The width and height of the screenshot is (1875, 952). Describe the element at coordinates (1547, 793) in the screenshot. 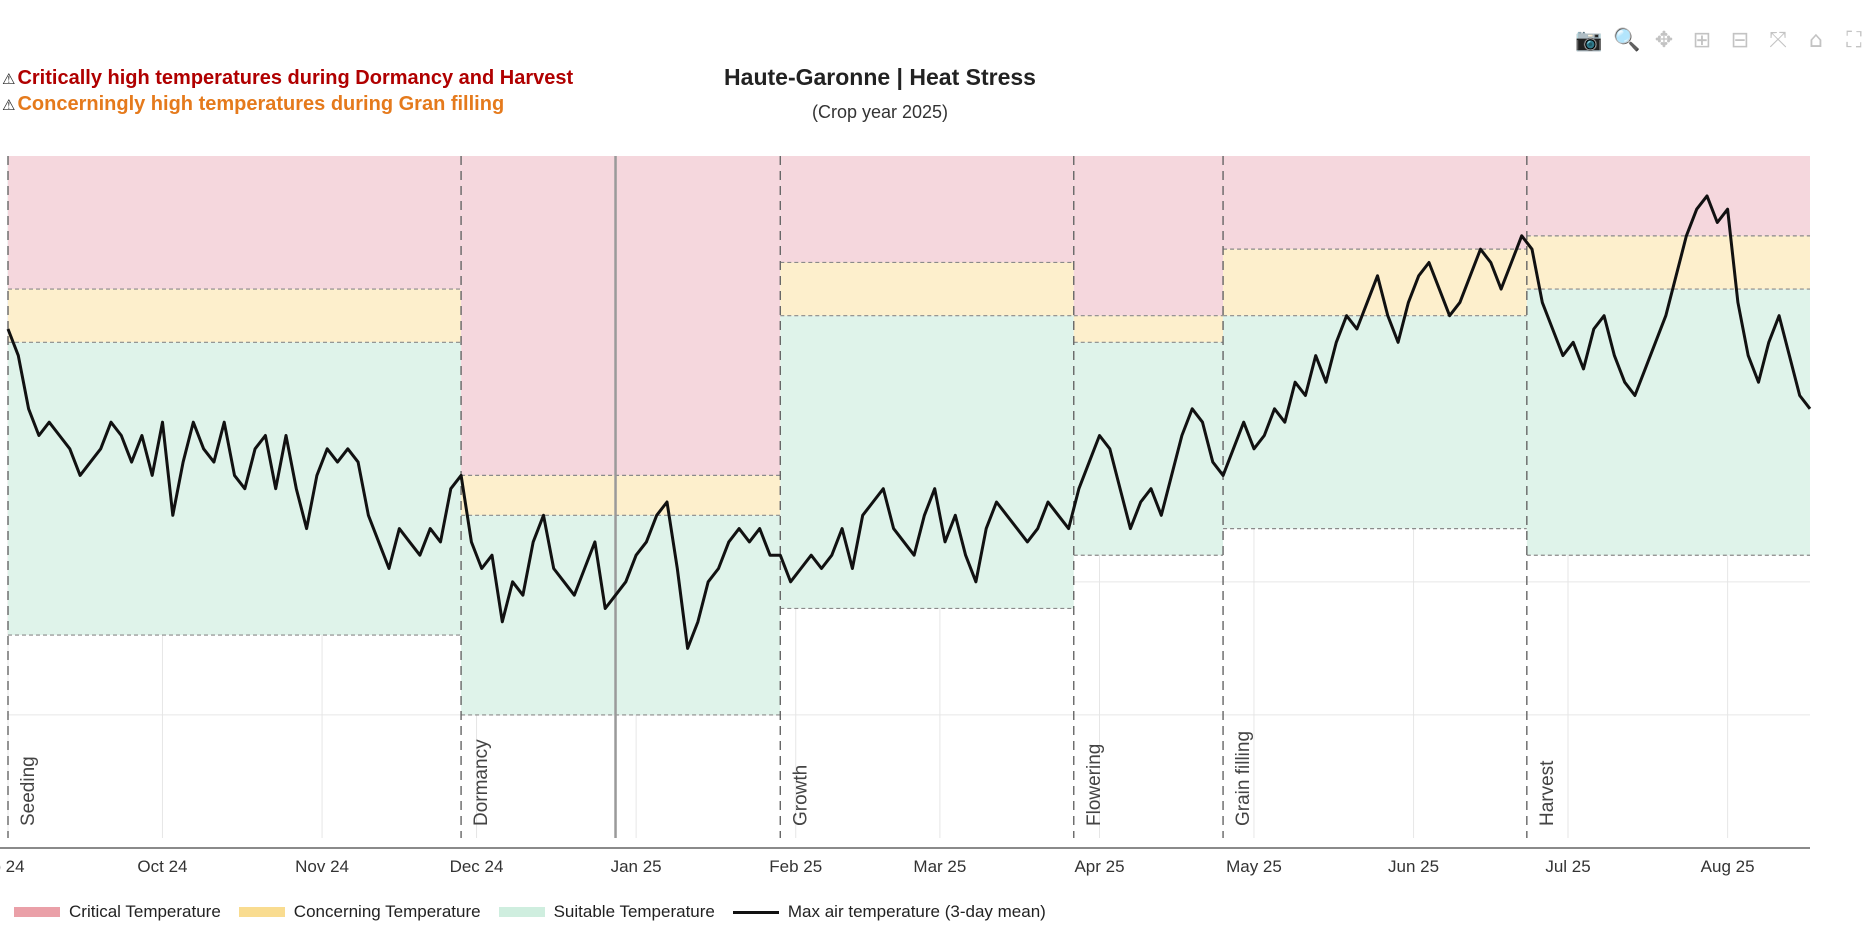

I see `stage-label-harvest: Harvest` at that location.